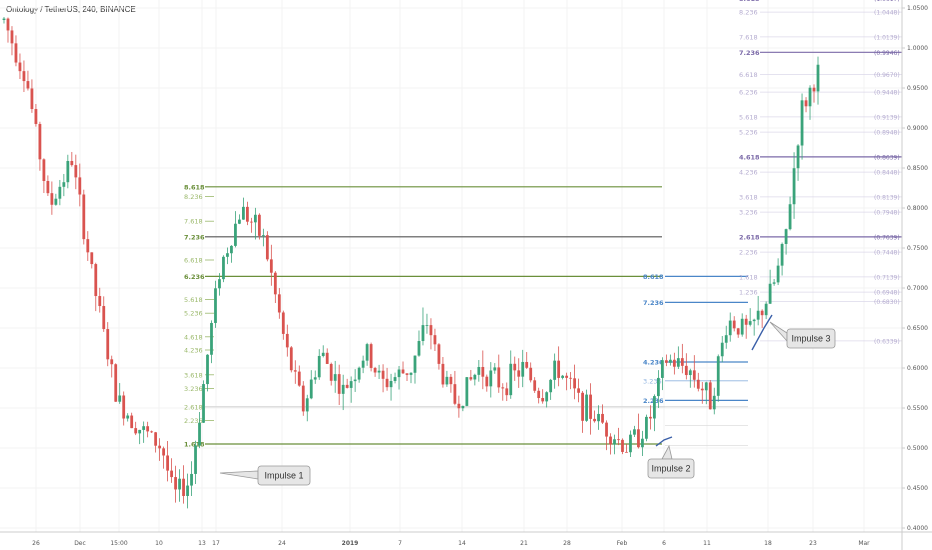 The width and height of the screenshot is (932, 550). Describe the element at coordinates (193, 314) in the screenshot. I see `fib-level-label: 5.236` at that location.